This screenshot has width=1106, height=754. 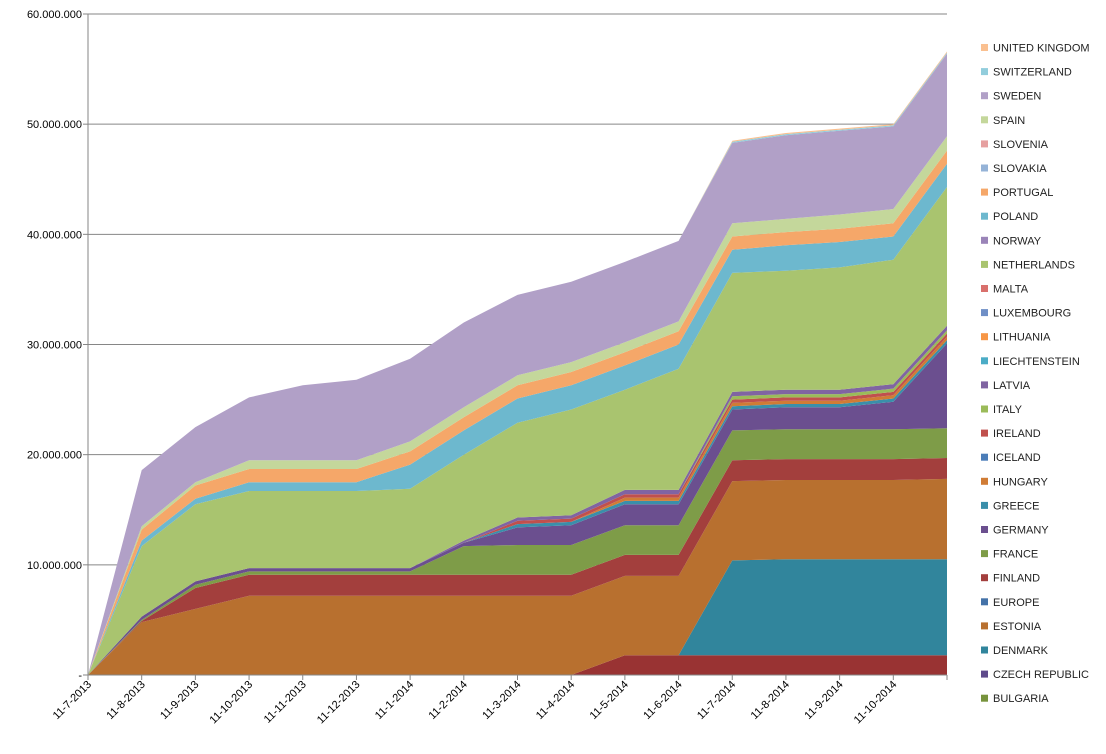 I want to click on legend-swatch-hungary, so click(x=984, y=481).